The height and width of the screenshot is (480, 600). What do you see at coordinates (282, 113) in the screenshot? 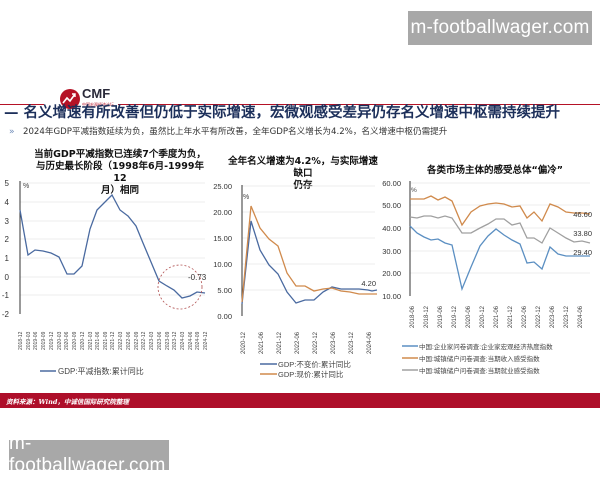
I see `page-title: — 名义增速有所改善但仍低于实际增速，宏微观感受差异仍存名义增速中枢需持续提升` at bounding box center [282, 113].